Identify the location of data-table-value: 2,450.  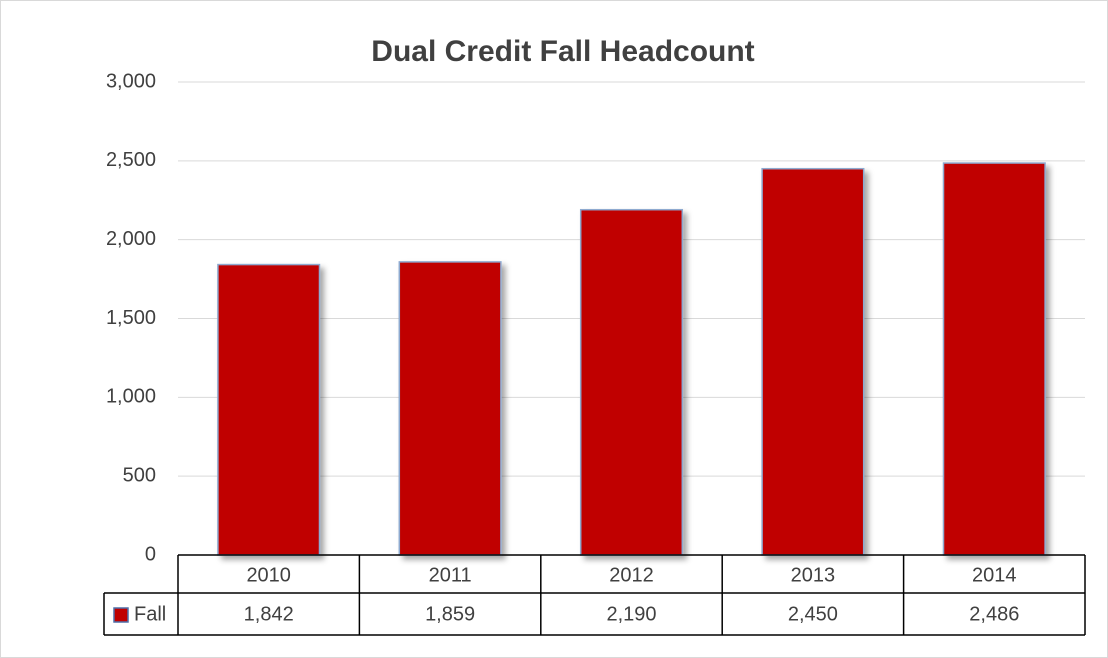
(813, 614).